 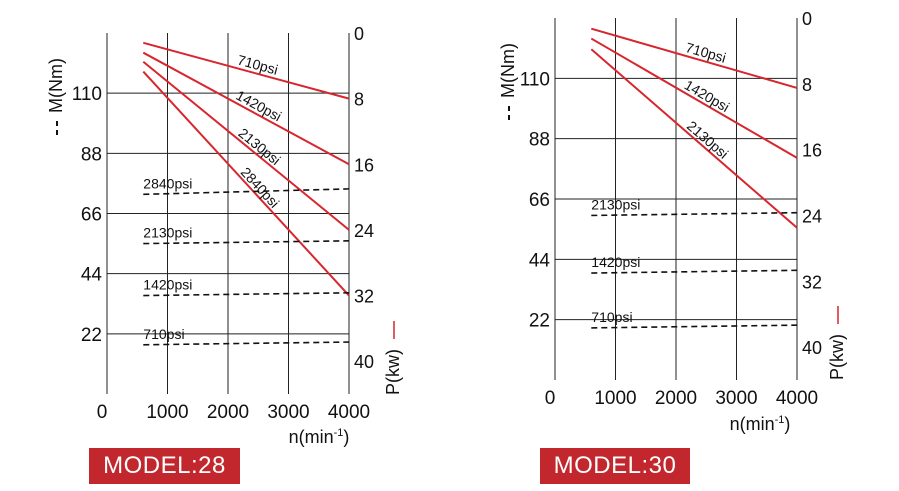 What do you see at coordinates (164, 466) in the screenshot?
I see `model-28-badge: MODEL:28` at bounding box center [164, 466].